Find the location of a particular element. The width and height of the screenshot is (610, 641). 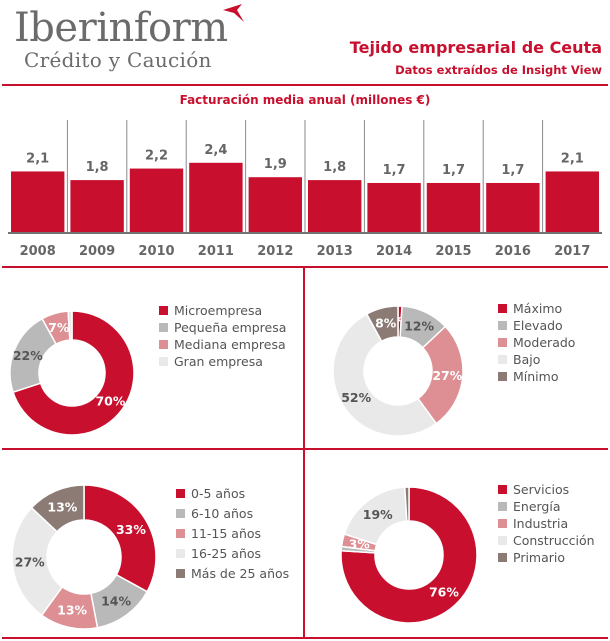

legend-item: Máximo is located at coordinates (536, 308).